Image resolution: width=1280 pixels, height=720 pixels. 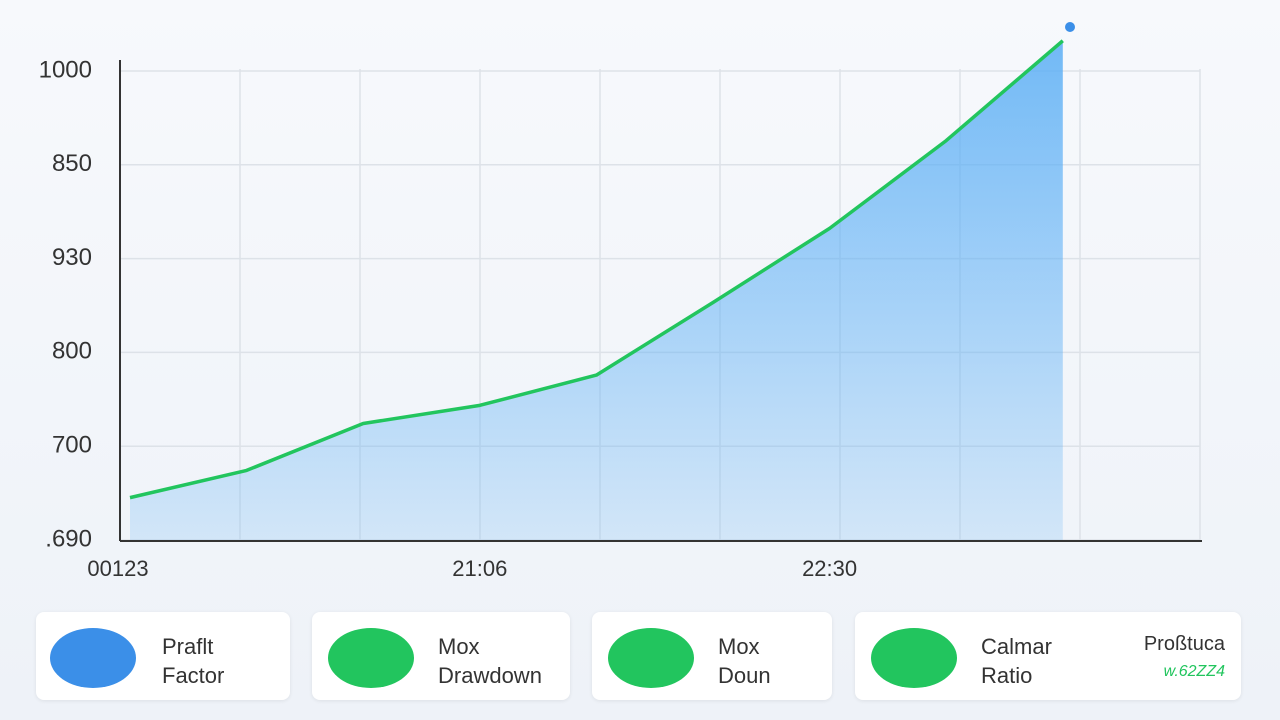 What do you see at coordinates (744, 661) in the screenshot?
I see `metric-label: Mox Doun` at bounding box center [744, 661].